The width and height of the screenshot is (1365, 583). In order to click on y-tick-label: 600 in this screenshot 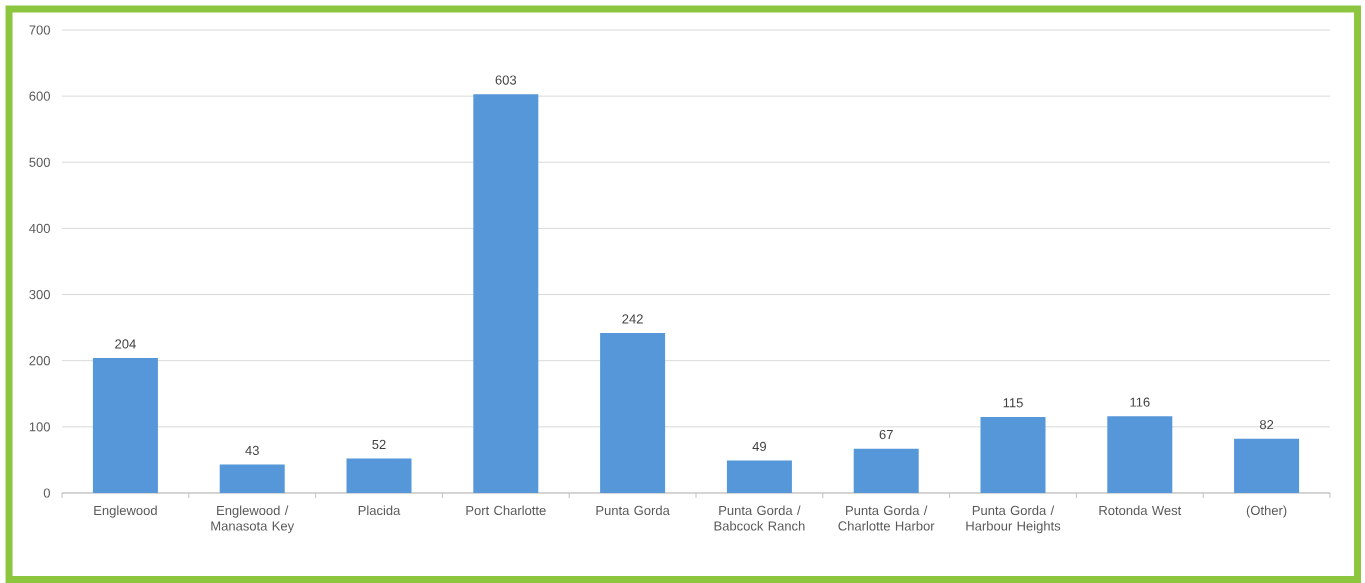, I will do `click(39, 96)`.